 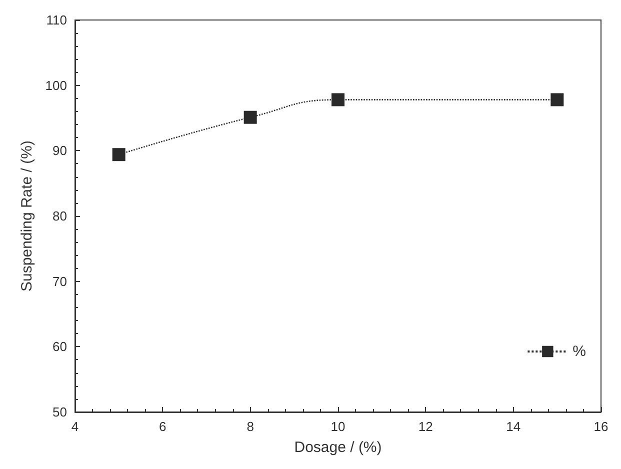 I want to click on y-tick-label: 110, so click(x=56, y=20).